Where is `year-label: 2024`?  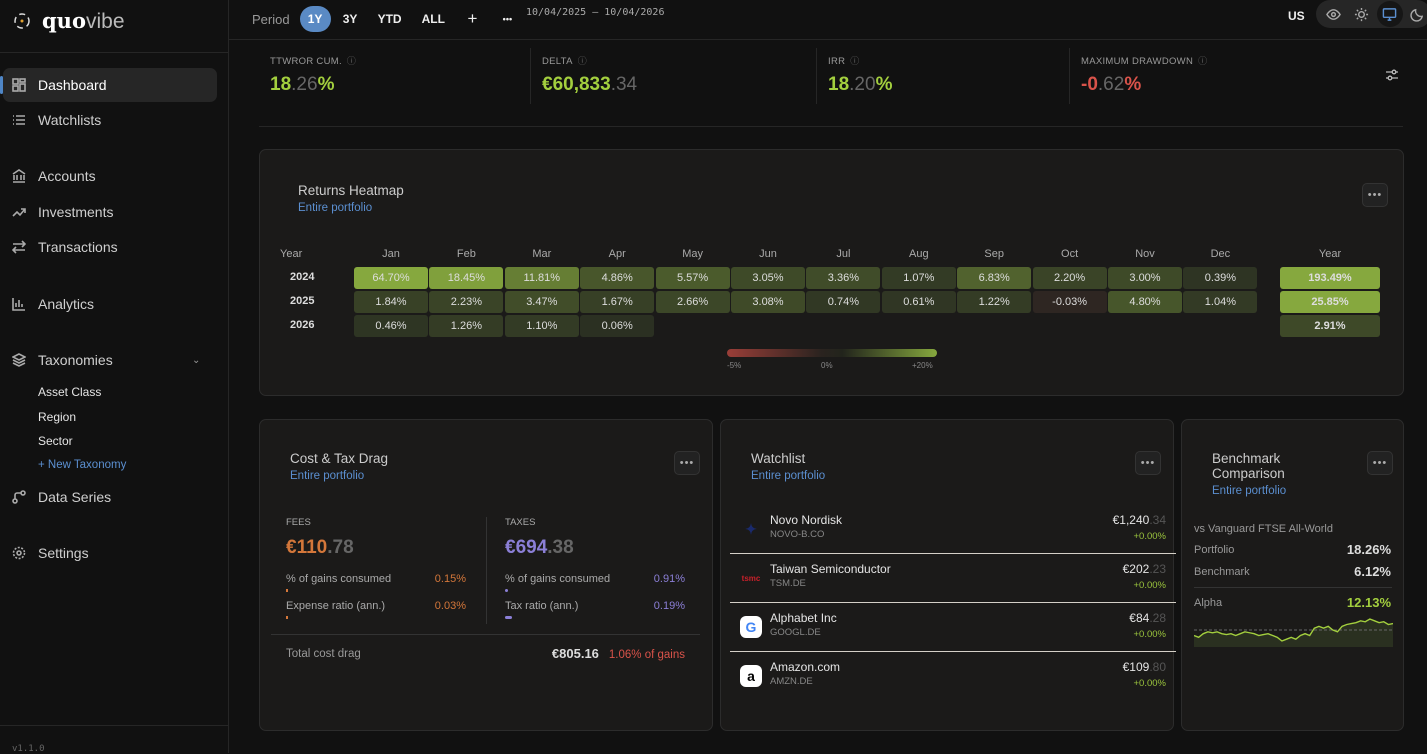
year-label: 2024 is located at coordinates (302, 277).